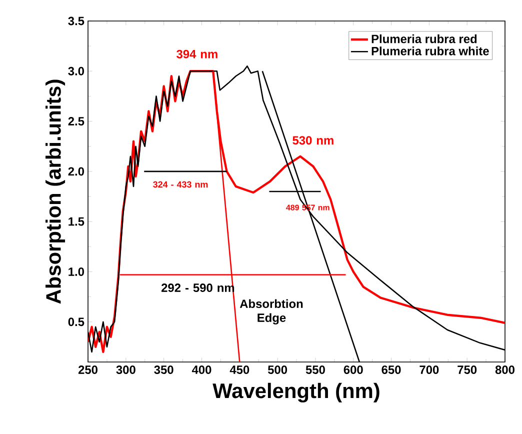 The height and width of the screenshot is (434, 522). I want to click on annotation: 324 - 433 nm, so click(180, 184).